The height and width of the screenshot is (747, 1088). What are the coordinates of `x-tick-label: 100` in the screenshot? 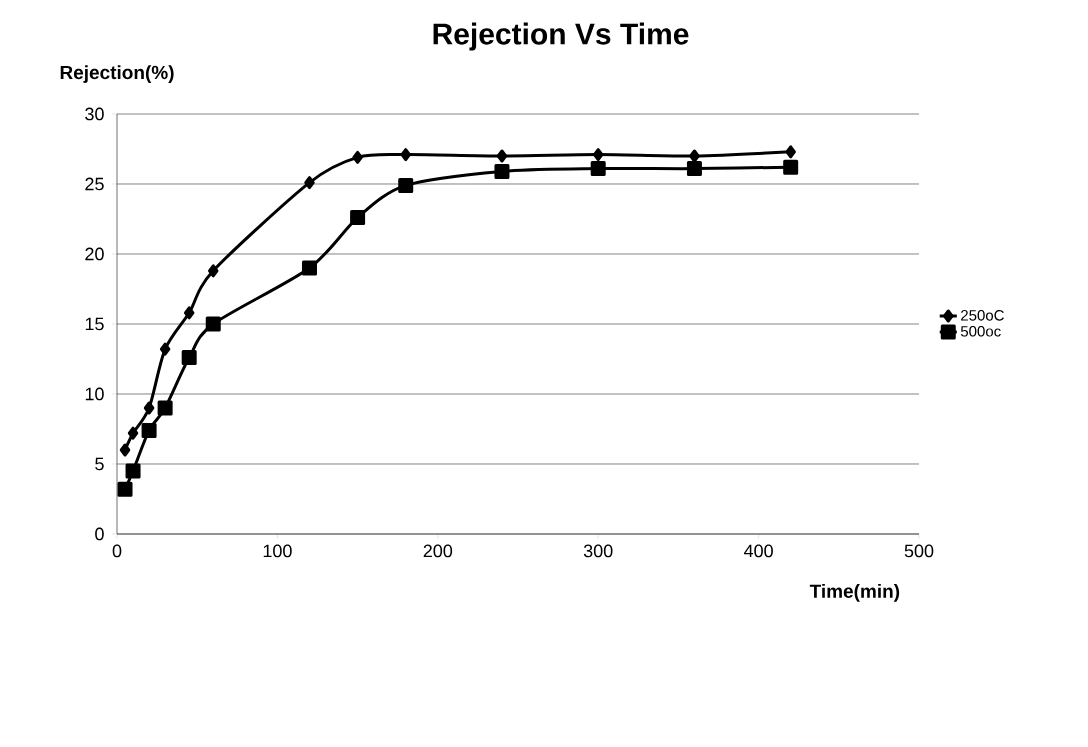 It's located at (277, 551).